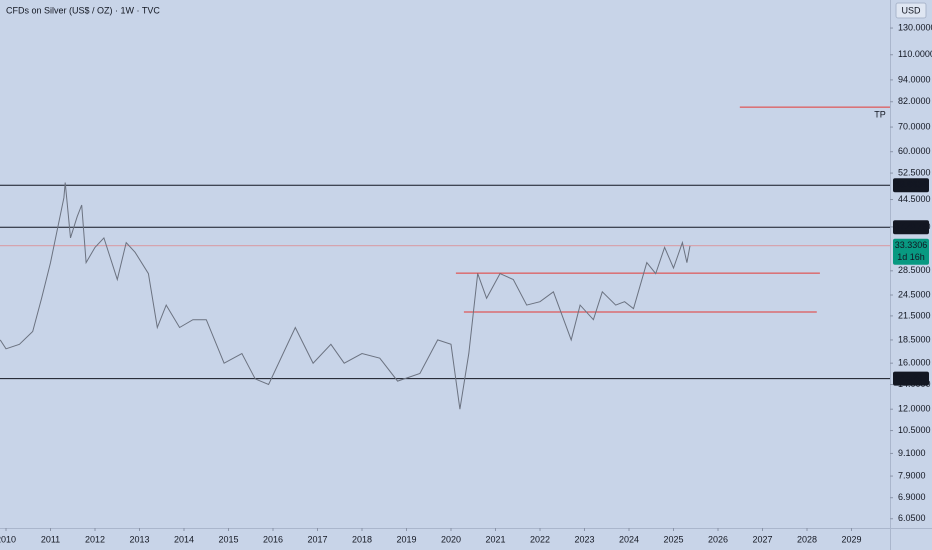  Describe the element at coordinates (912, 453) in the screenshot. I see `y-tick-label: 9.1000` at that location.